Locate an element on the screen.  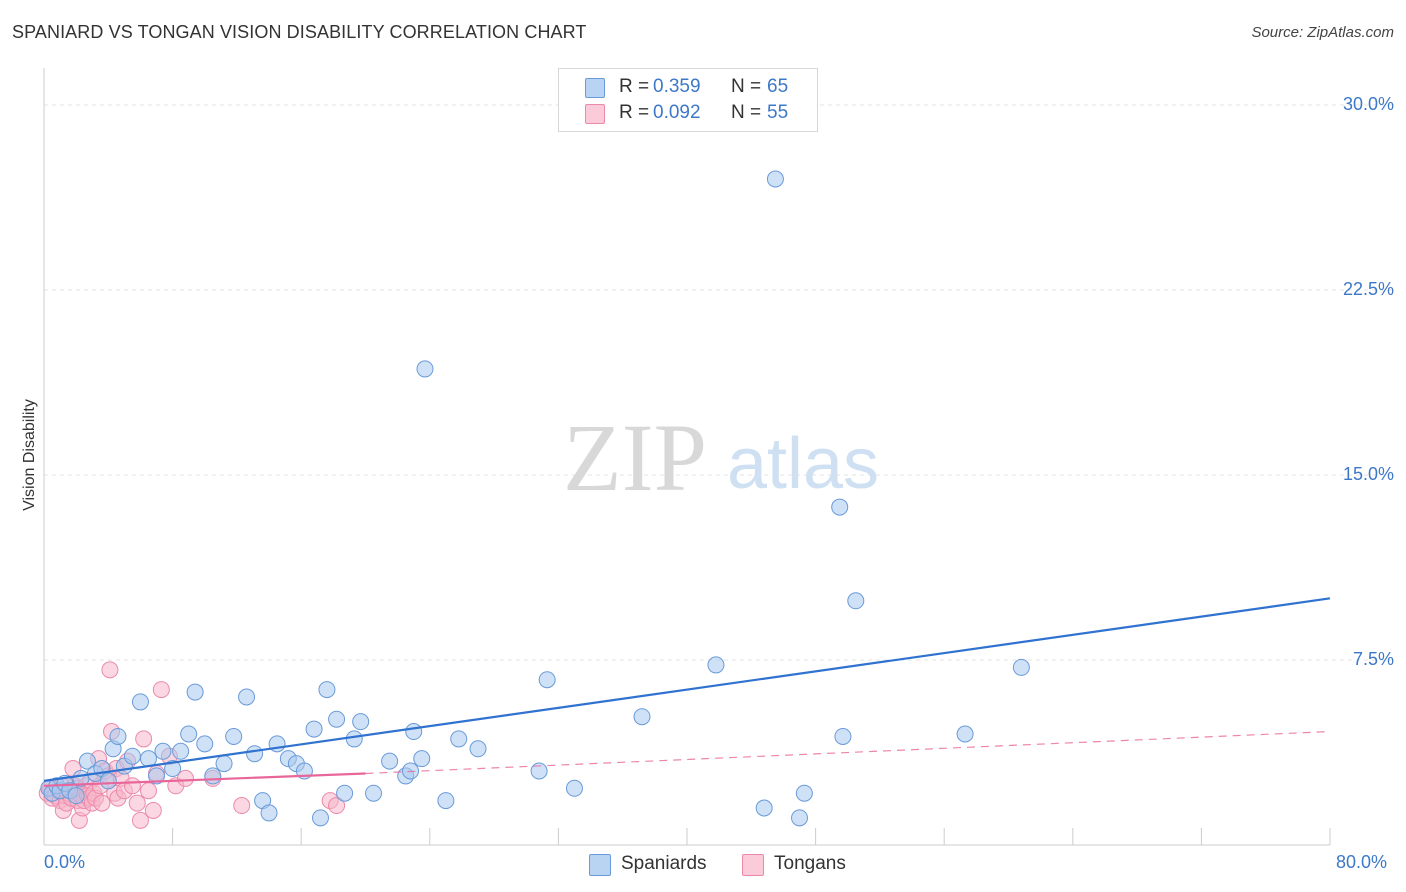
tongans-legend-swatch is located at coordinates (753, 865).